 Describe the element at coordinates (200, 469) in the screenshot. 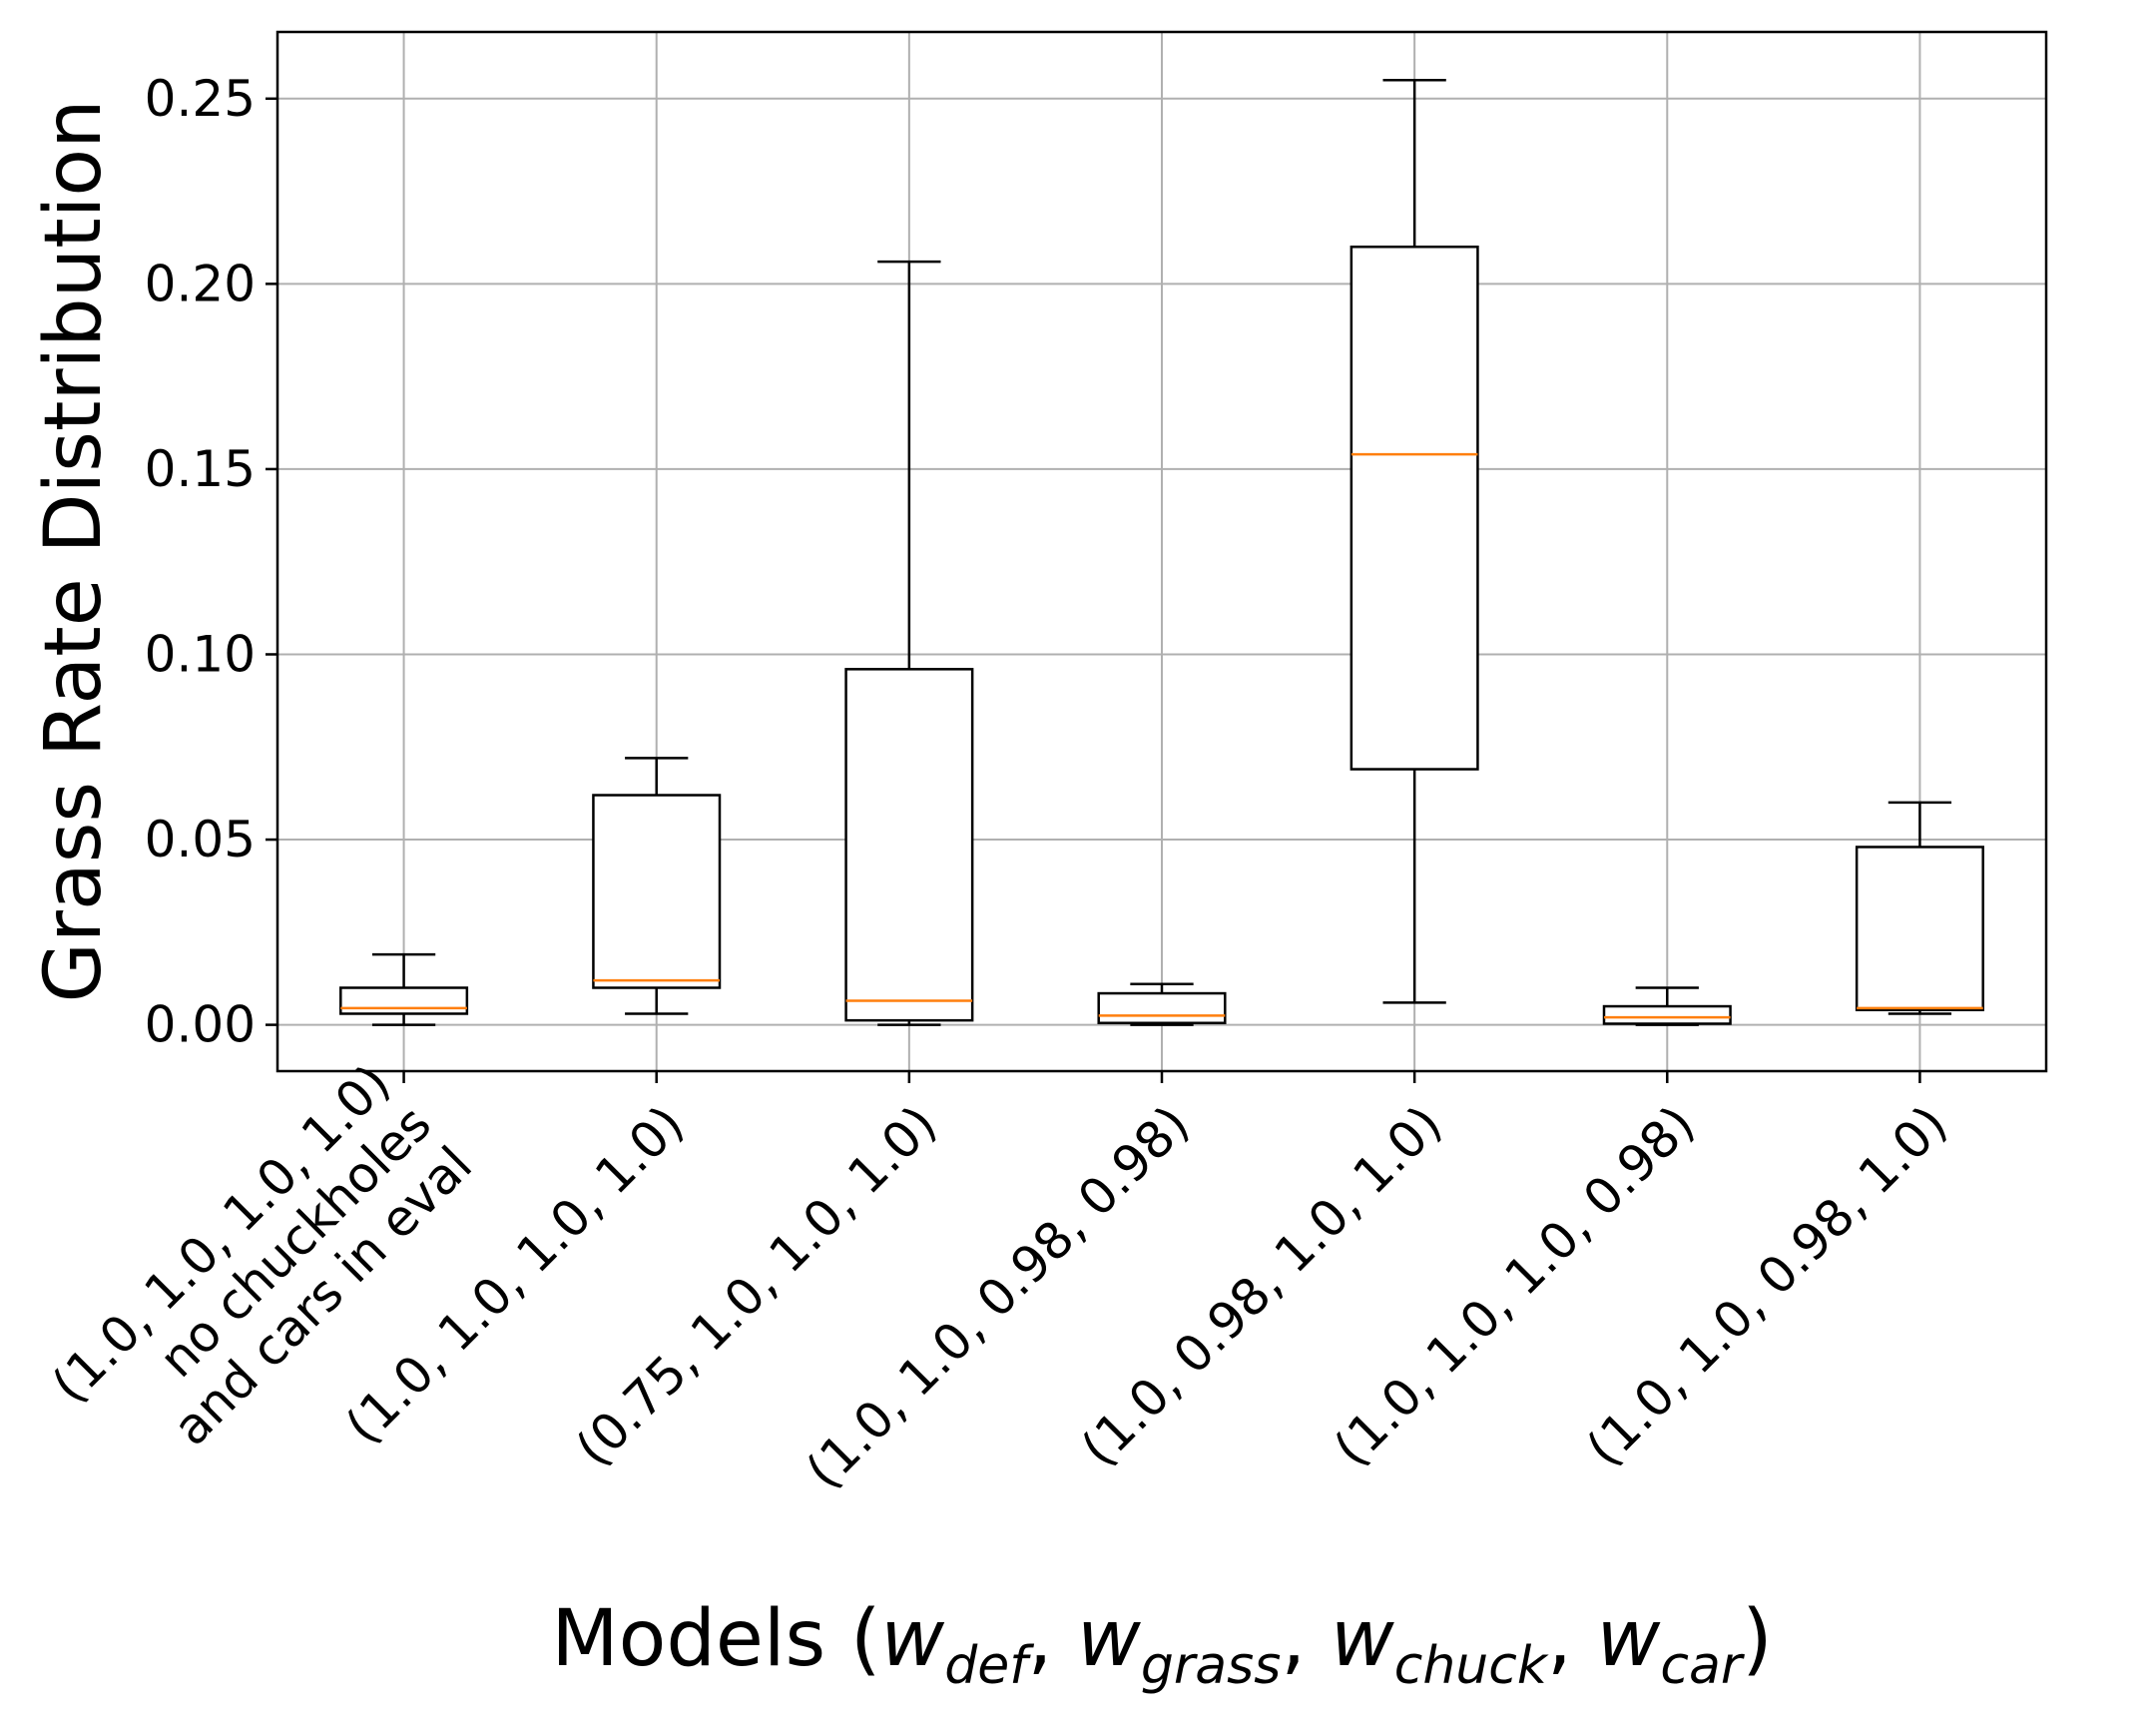

I see `y-tick-label: 0.15` at that location.